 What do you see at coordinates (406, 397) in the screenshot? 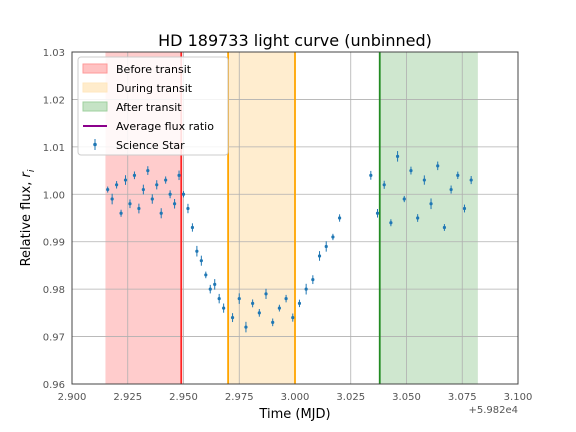
I see `x-tick-label-6: 3.050` at bounding box center [406, 397].